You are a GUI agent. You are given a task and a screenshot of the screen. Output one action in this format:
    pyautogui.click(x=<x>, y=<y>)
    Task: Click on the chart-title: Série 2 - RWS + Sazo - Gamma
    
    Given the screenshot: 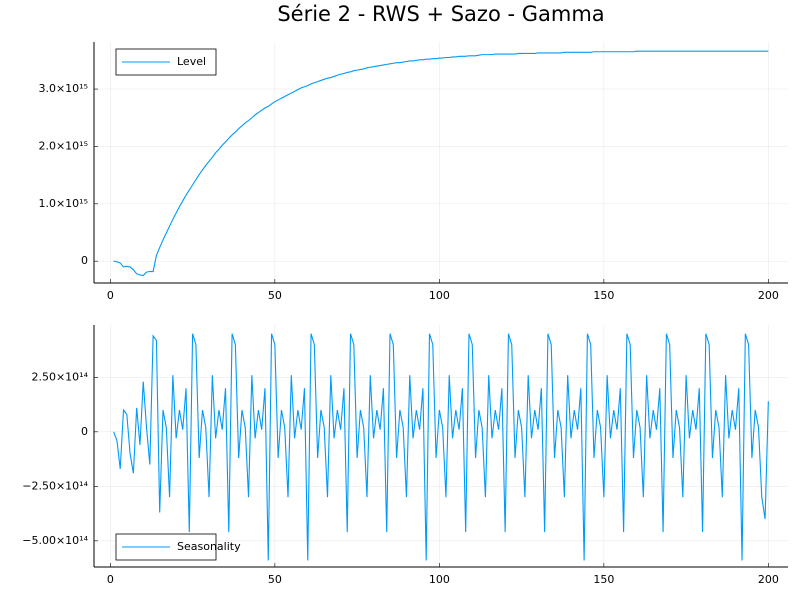 What is the action you would take?
    pyautogui.click(x=440, y=14)
    